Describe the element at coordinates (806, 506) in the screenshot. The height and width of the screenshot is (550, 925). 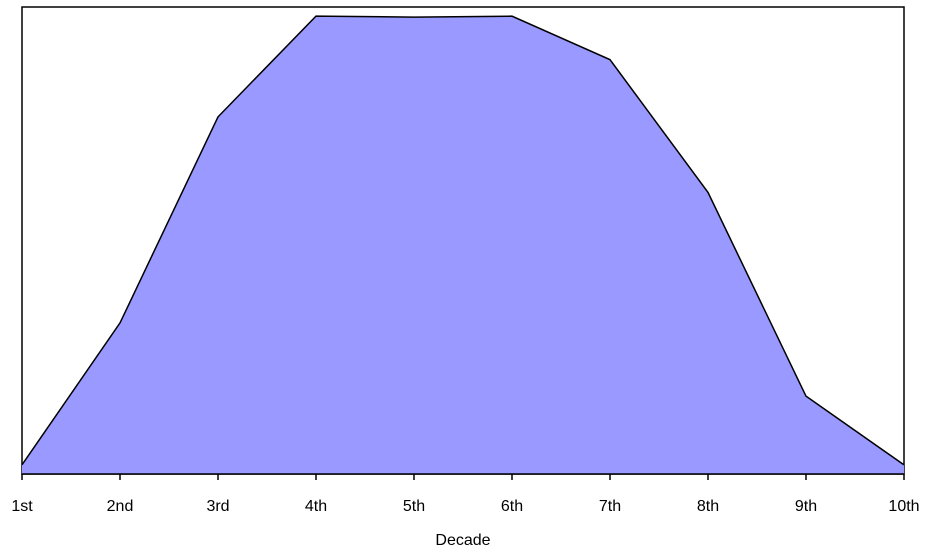
I see `x-tick-label: 9th` at that location.